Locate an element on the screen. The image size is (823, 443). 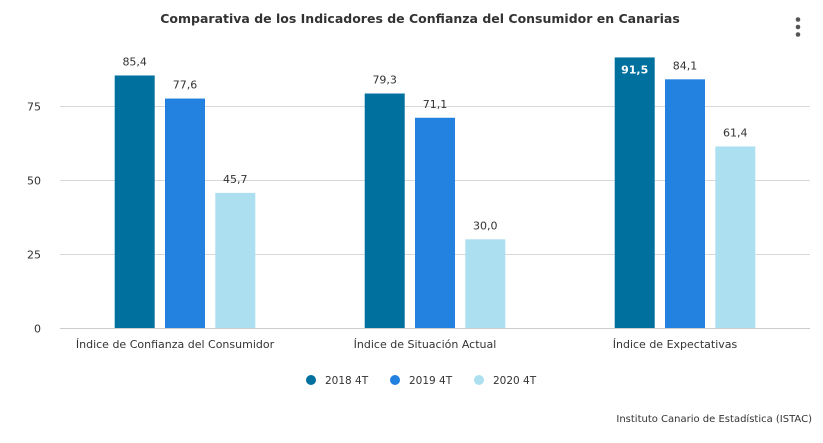
chart-menu-button is located at coordinates (798, 27).